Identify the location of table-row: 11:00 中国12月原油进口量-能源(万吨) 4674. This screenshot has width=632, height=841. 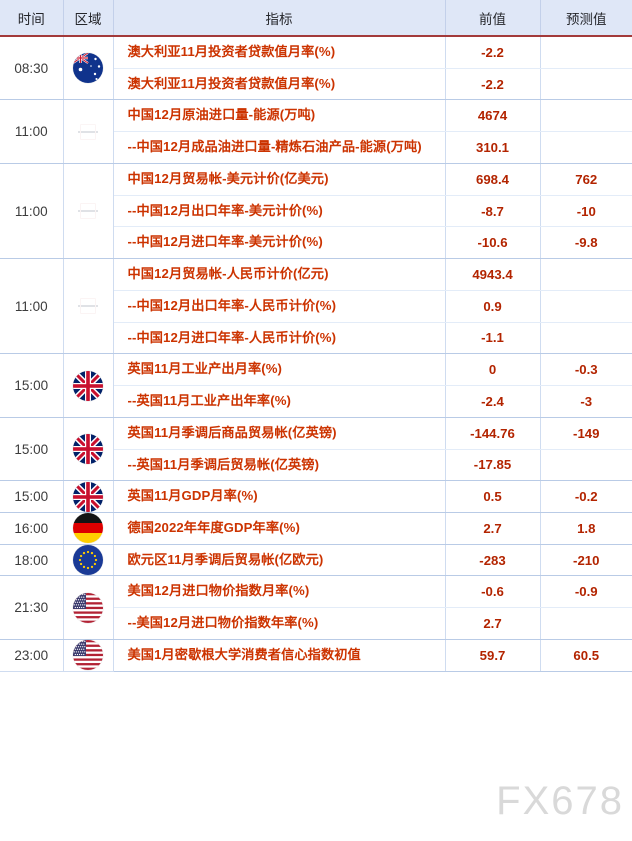
(316, 131).